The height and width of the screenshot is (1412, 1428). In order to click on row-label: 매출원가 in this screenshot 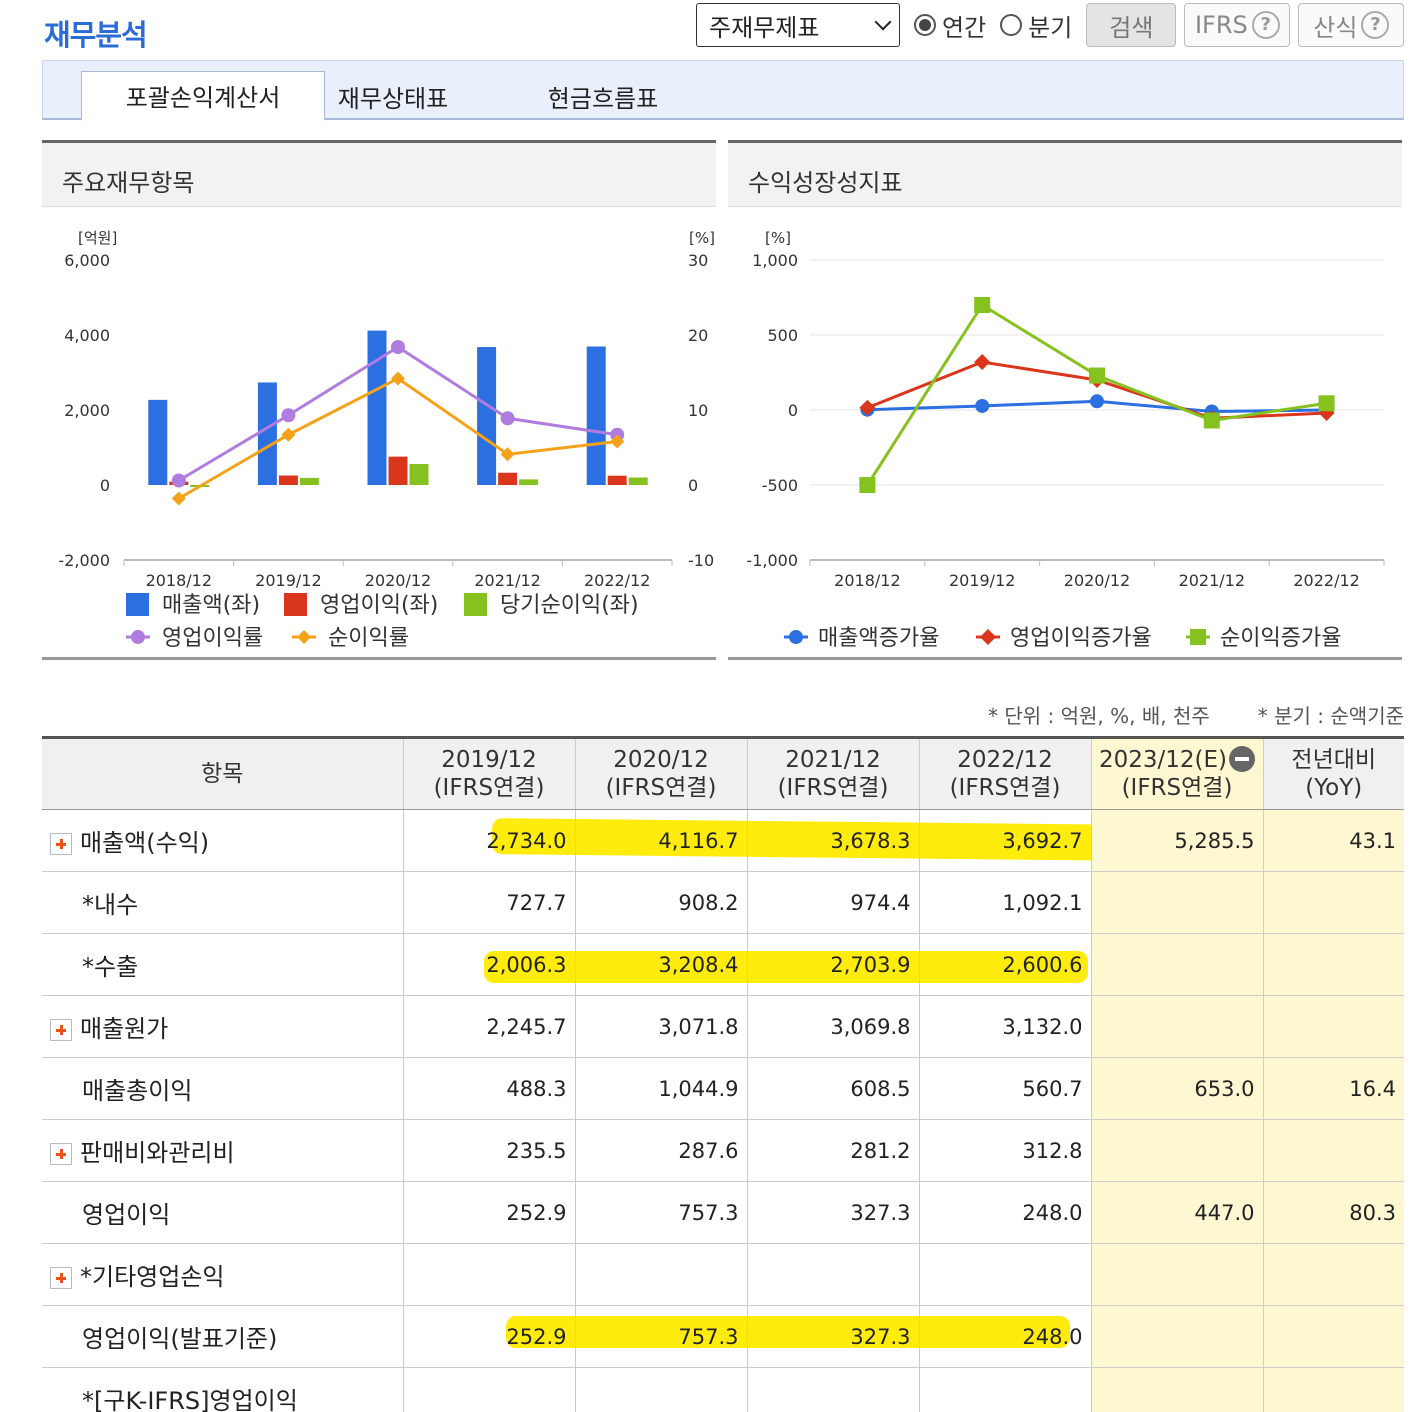, I will do `click(124, 1029)`.